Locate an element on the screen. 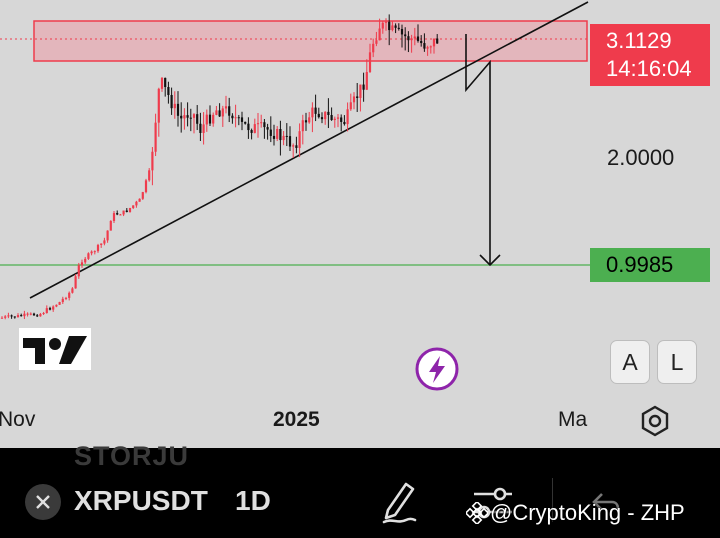 This screenshot has width=720, height=538. log-scale-button: L is located at coordinates (677, 362).